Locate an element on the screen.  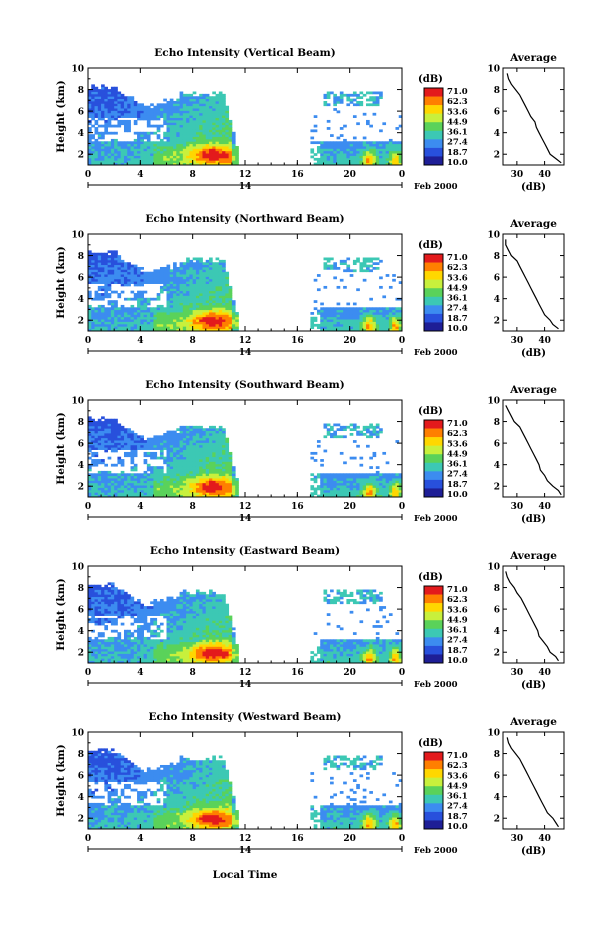
date-label: Feb 2000 is located at coordinates (436, 353).